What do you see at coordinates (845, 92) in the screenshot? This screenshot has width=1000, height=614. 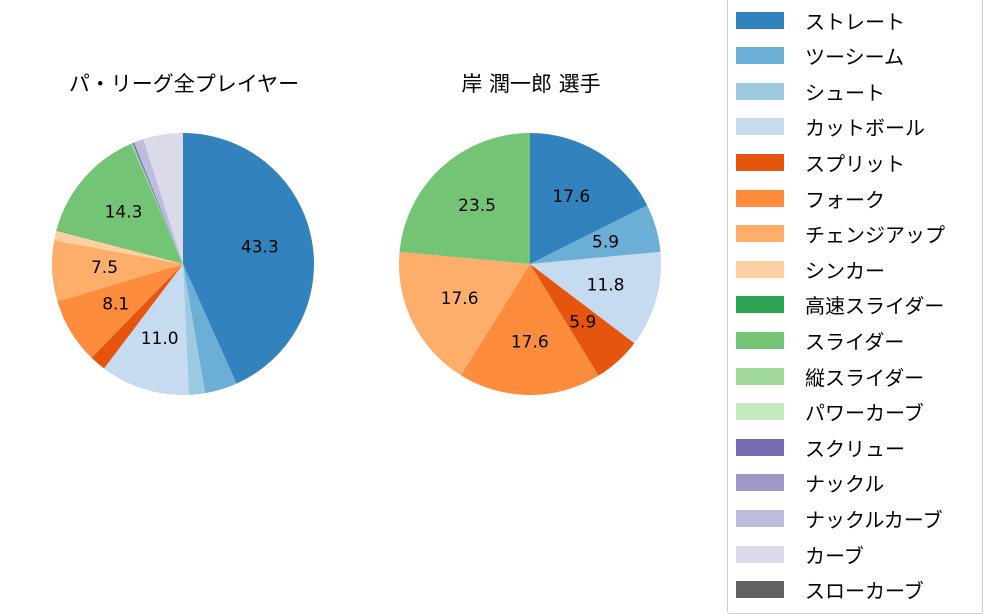 I see `legend-label: シュート` at bounding box center [845, 92].